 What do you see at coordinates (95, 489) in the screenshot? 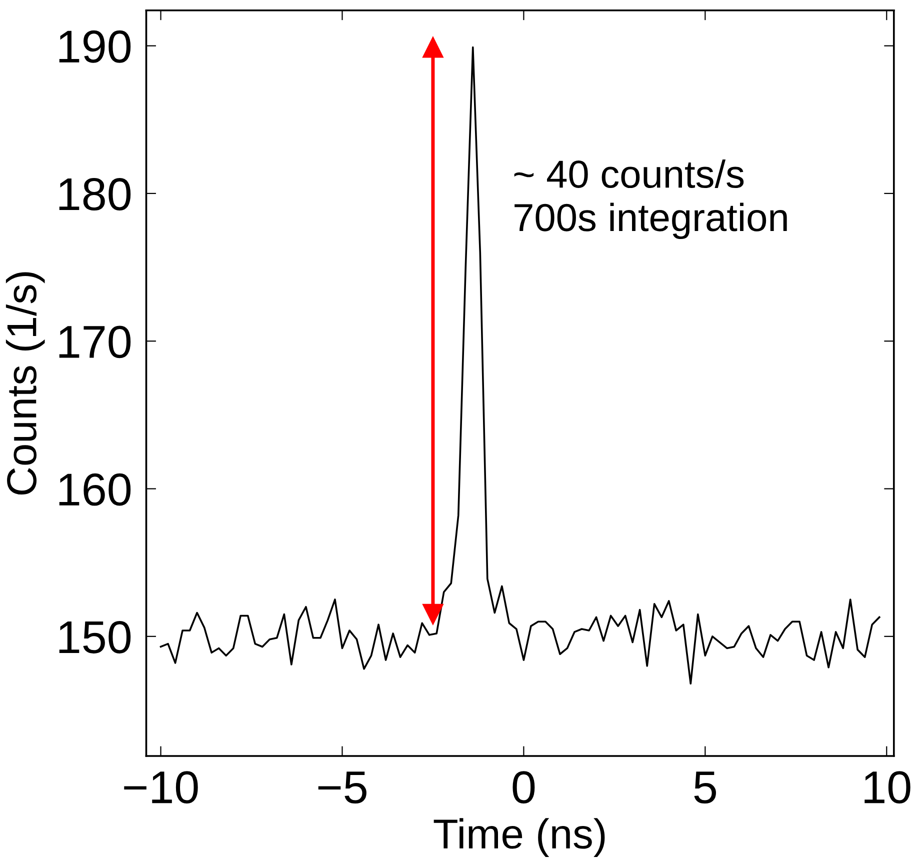
I see `y-tick-label: 160` at bounding box center [95, 489].